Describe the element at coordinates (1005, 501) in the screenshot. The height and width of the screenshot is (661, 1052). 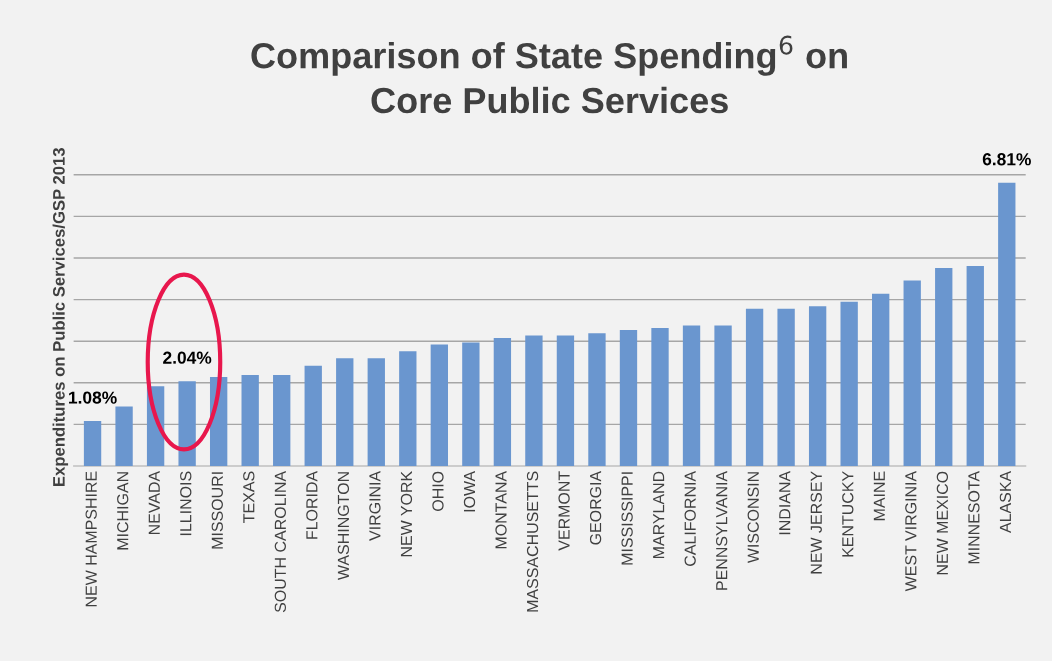
I see `x-tick-label: ALASKA` at that location.